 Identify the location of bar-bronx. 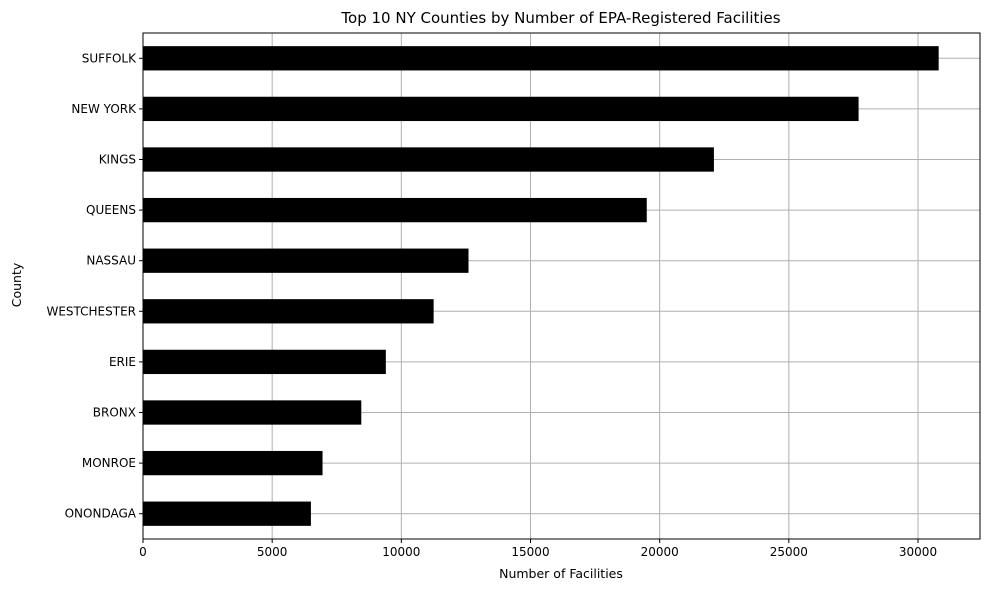
(252, 412).